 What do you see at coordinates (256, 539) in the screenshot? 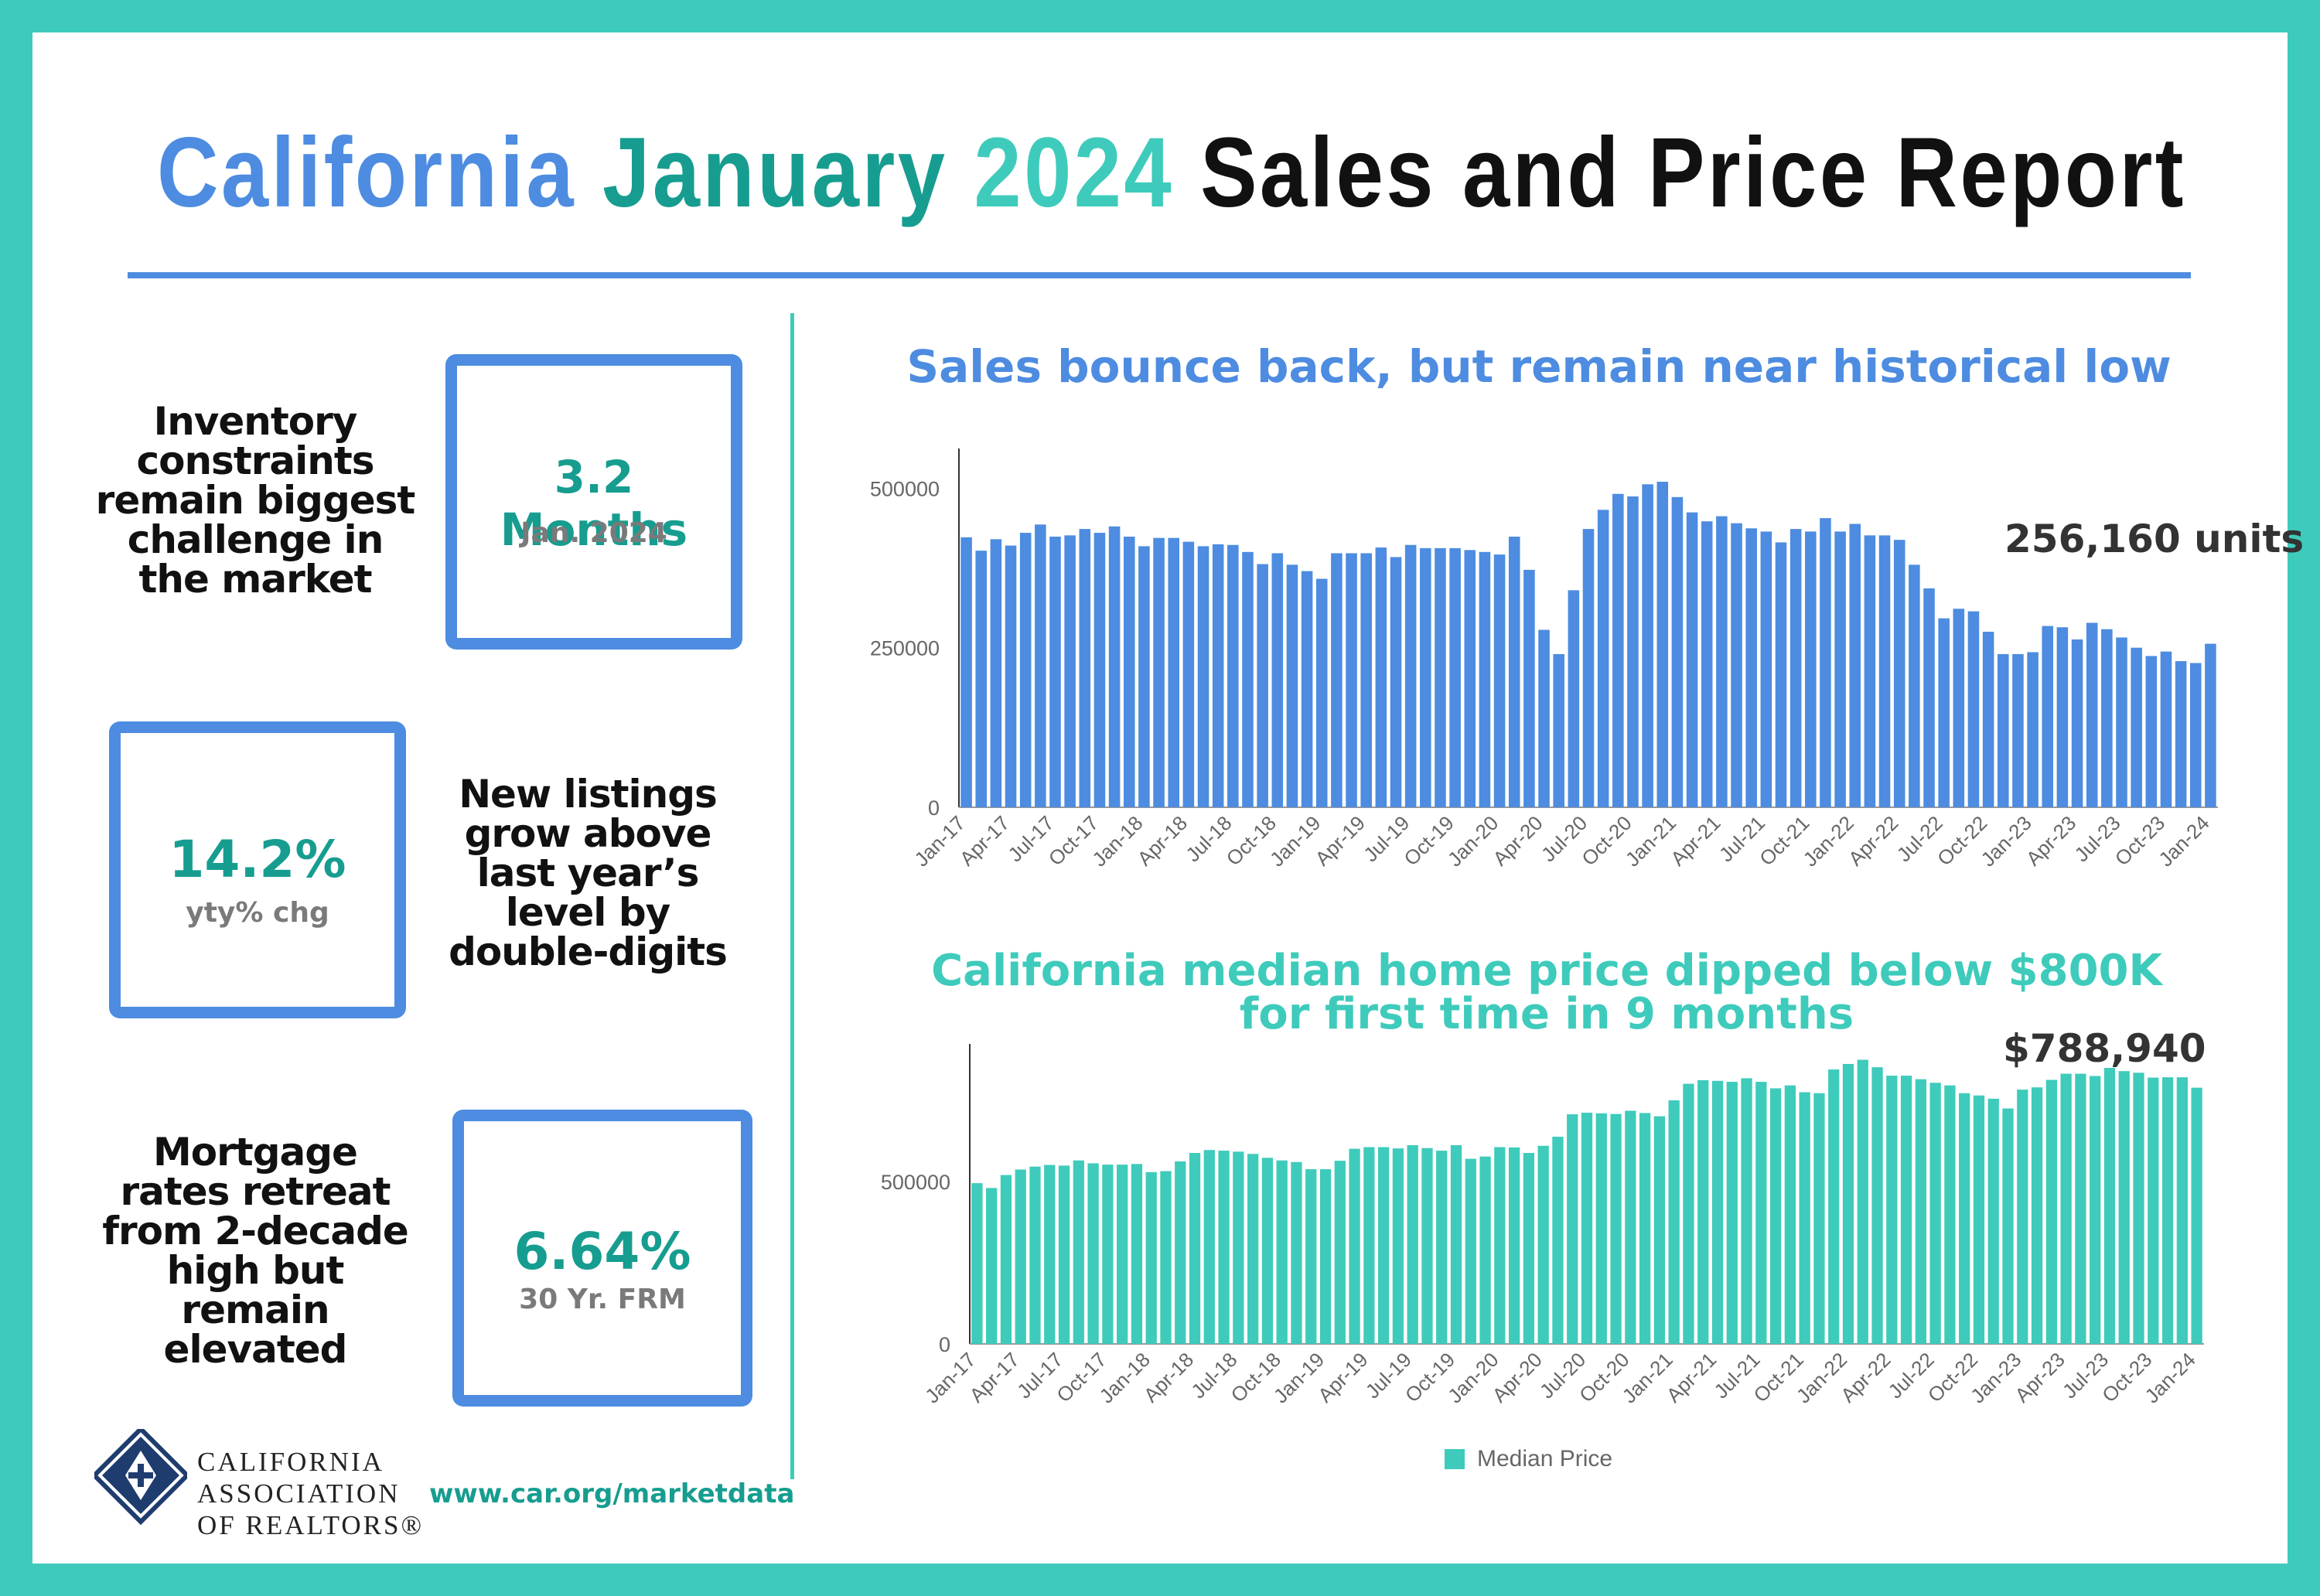
I see `stat-line: challenge in` at bounding box center [256, 539].